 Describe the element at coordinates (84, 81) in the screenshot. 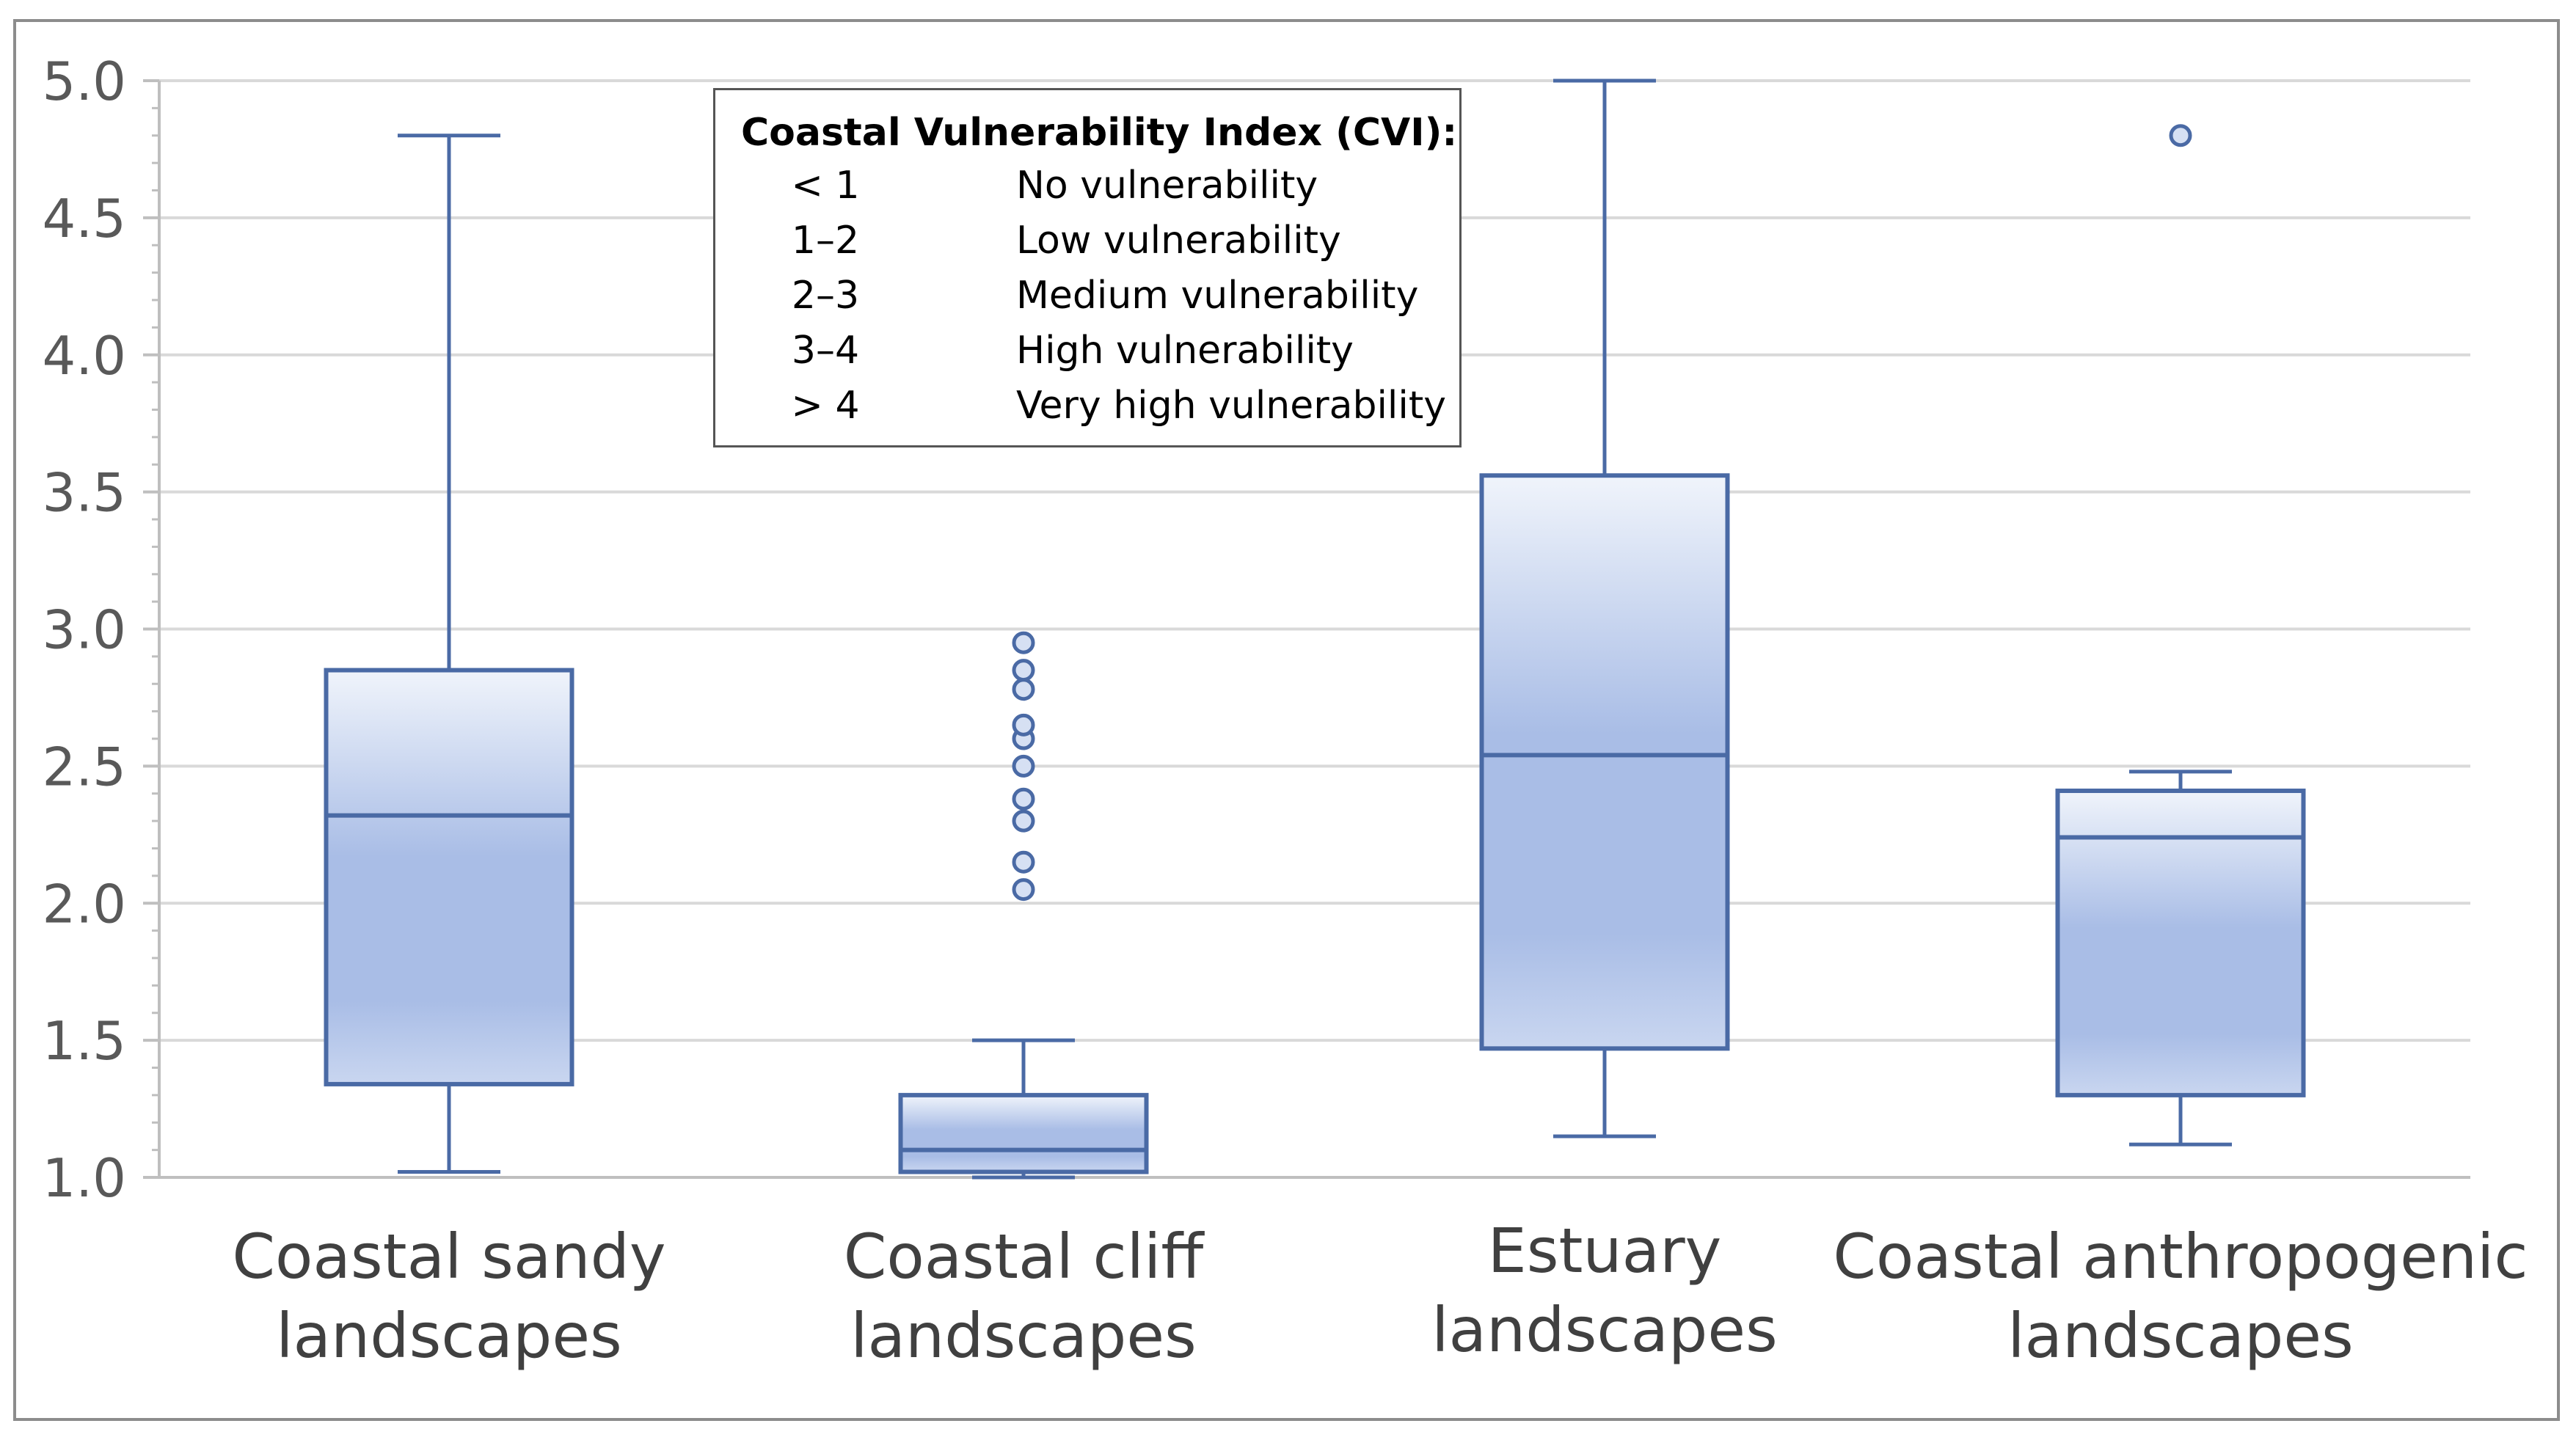

I see `y-tick-label: 5.0` at that location.